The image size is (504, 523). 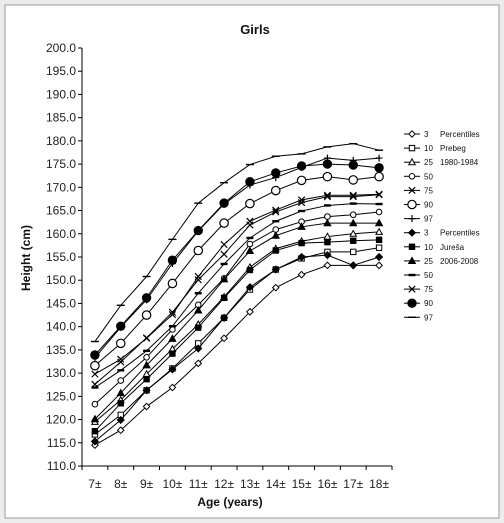 What do you see at coordinates (302, 484) in the screenshot?
I see `x-tick-label: 15±` at bounding box center [302, 484].